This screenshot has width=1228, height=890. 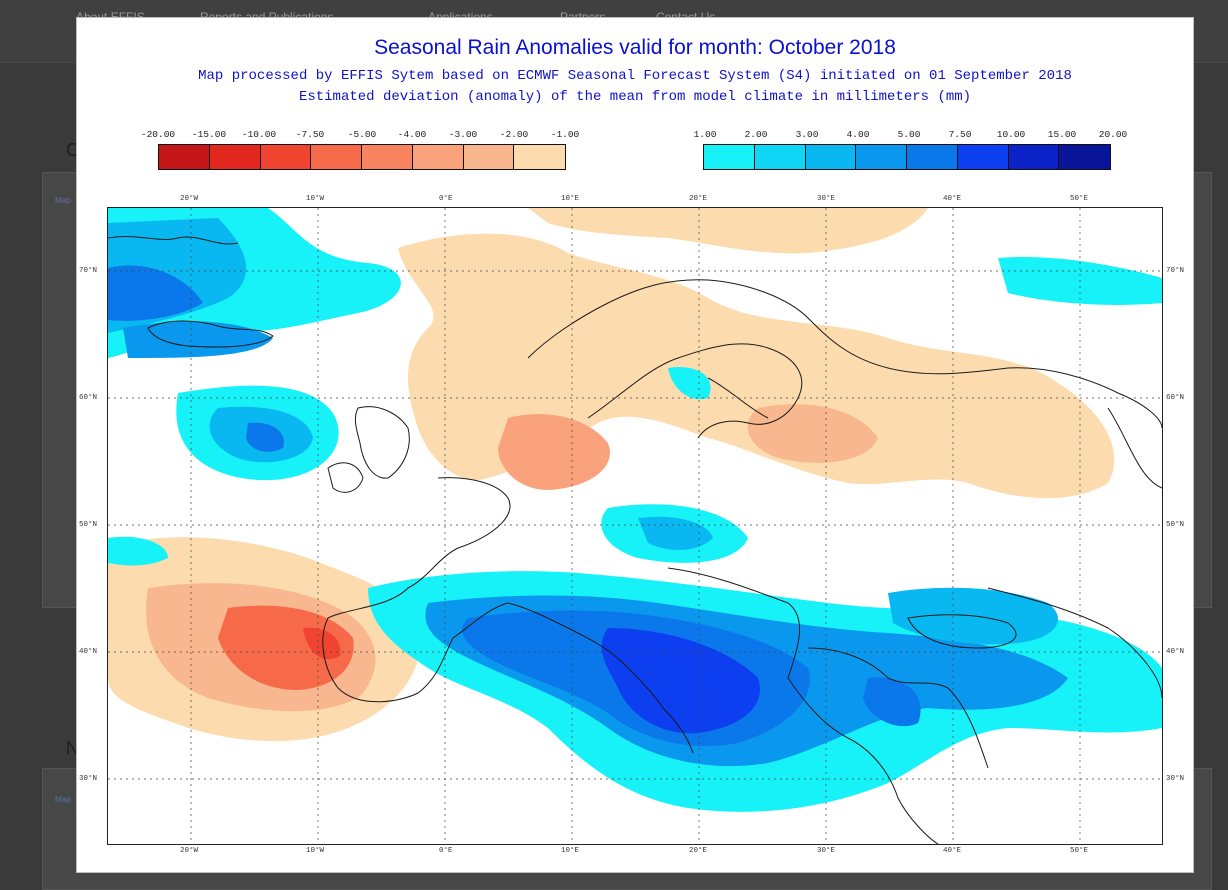 I want to click on legend-neg-label: -1.00, so click(x=565, y=134).